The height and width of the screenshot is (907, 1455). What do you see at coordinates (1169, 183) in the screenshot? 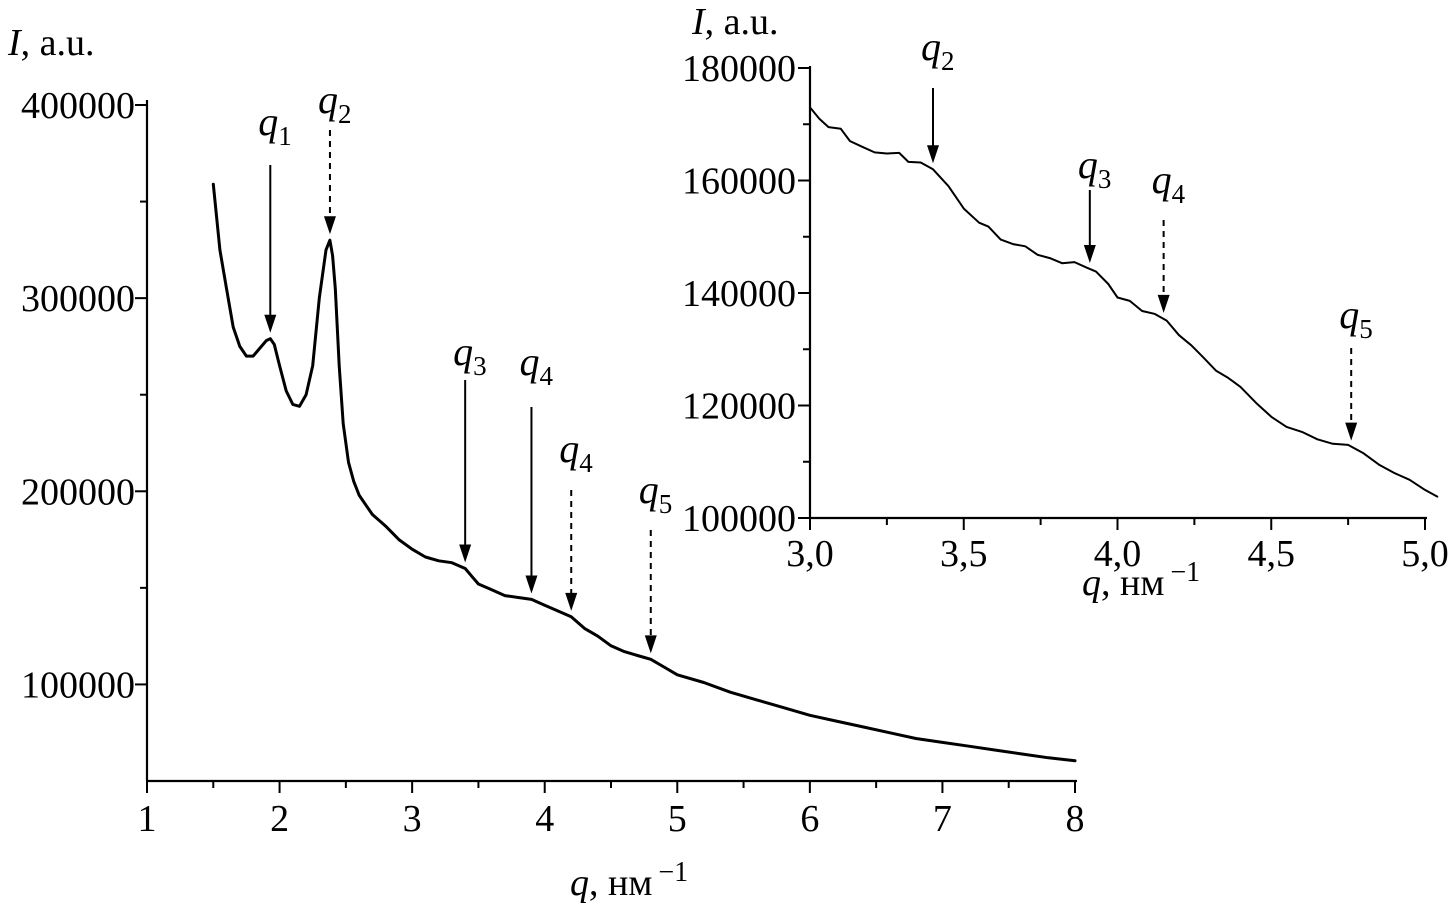
I see `inset-annotation-label: q4` at bounding box center [1169, 183].